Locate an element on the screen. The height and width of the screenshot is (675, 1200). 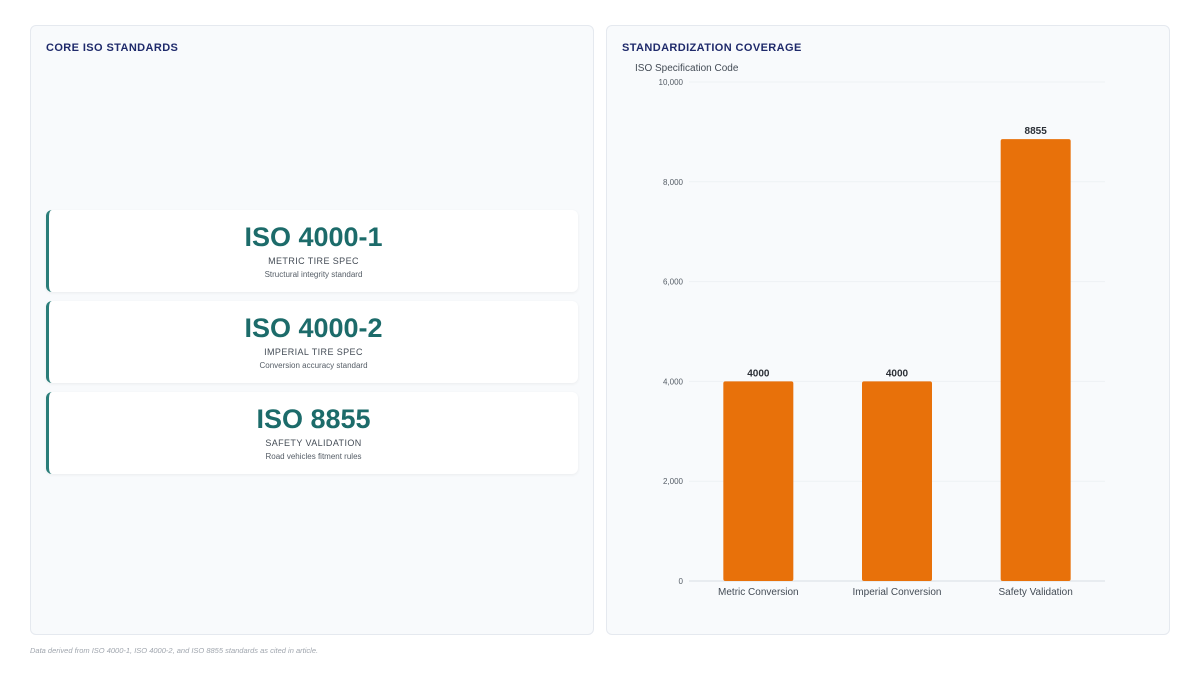
data-label: 8855 is located at coordinates (1036, 131).